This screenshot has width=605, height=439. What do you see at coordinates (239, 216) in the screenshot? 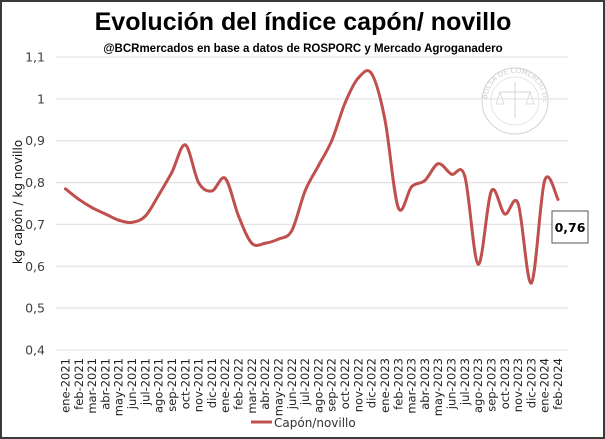
I see `data-point-feb-2022` at bounding box center [239, 216].